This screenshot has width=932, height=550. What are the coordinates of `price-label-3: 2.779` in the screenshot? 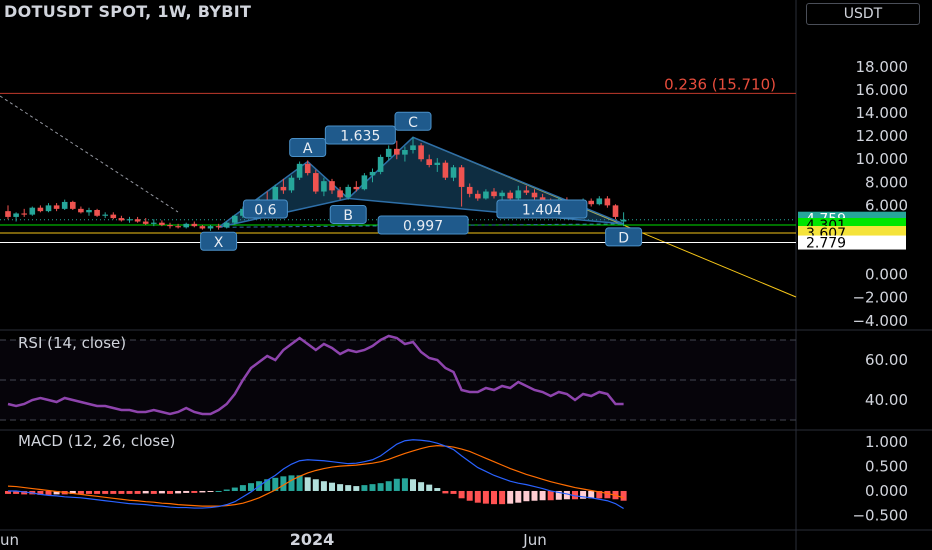 It's located at (826, 244).